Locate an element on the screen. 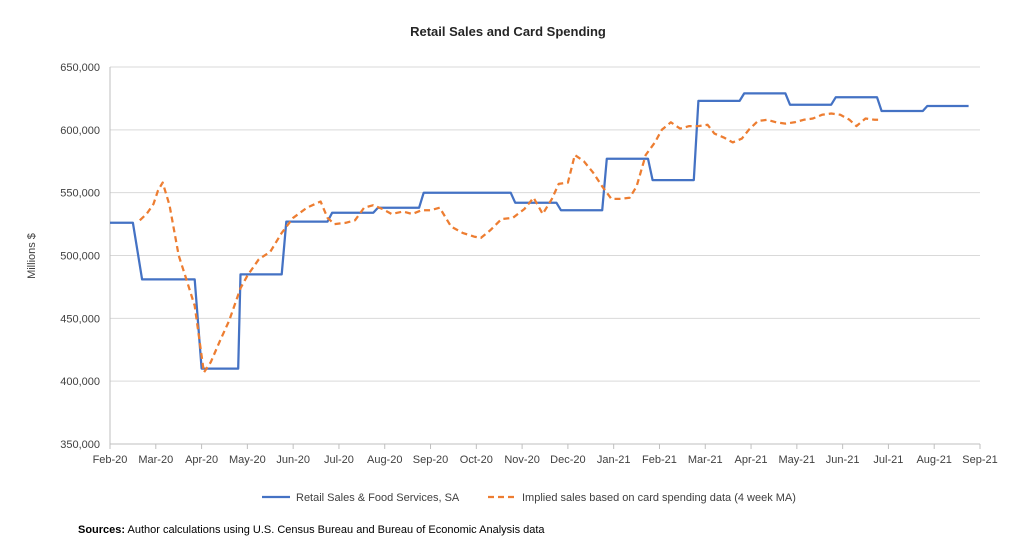 The image size is (1020, 560). x-tick-label: Aug-21 is located at coordinates (933, 460).